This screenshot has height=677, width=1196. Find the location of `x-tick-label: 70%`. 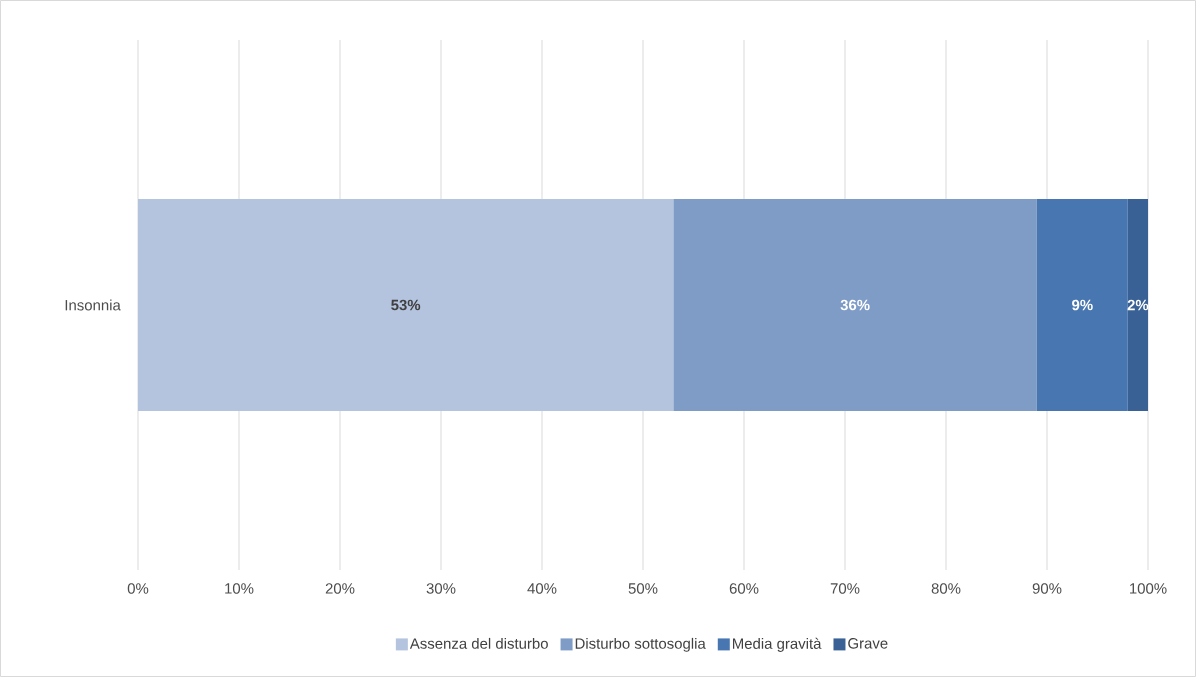

x-tick-label: 70% is located at coordinates (845, 588).